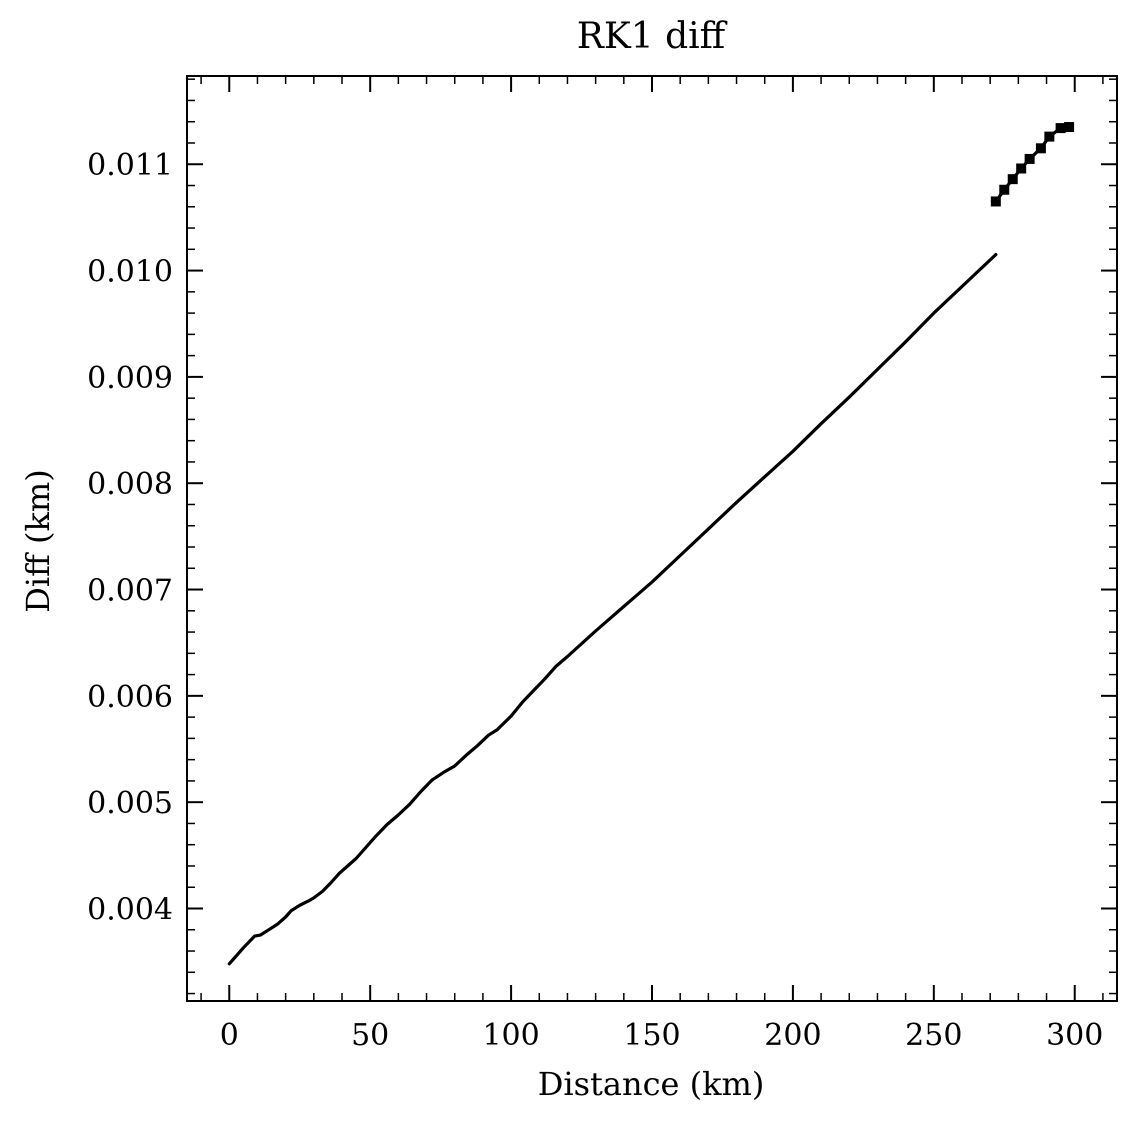 The image size is (1136, 1124). I want to click on x-tick-label: 250, so click(933, 1035).